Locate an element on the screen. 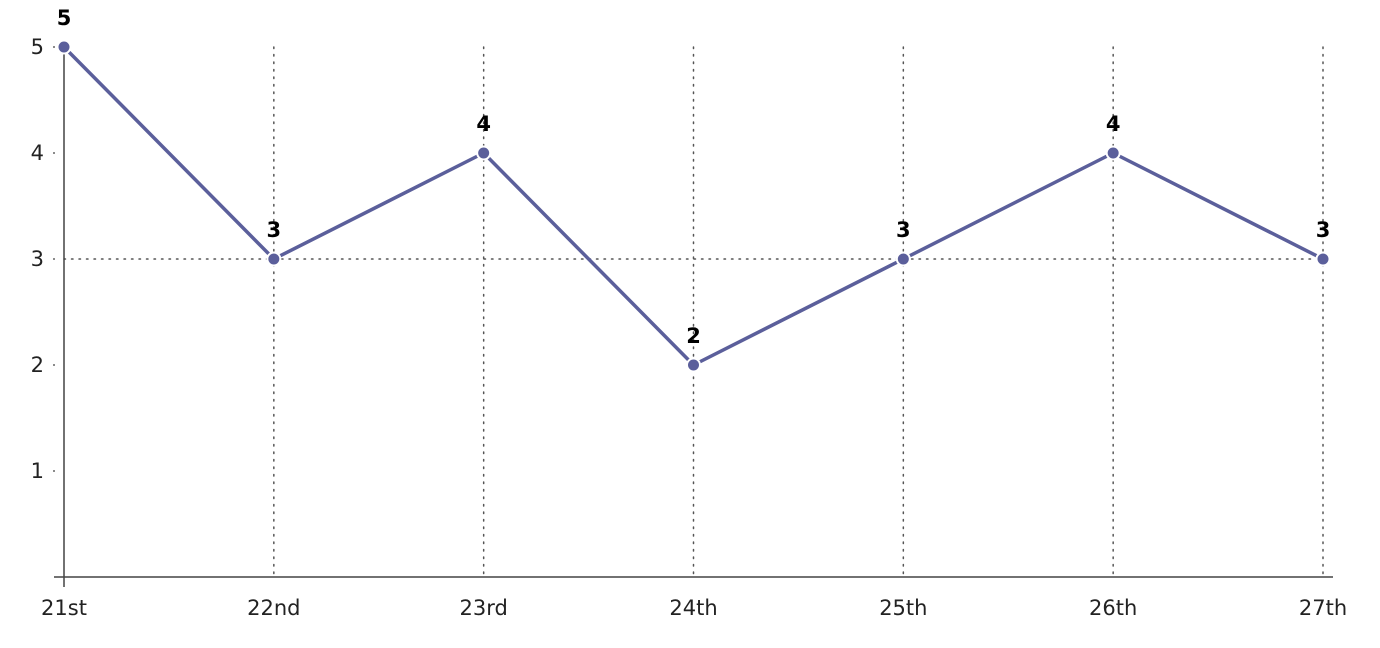 The height and width of the screenshot is (648, 1380). y-tick-label: 3 is located at coordinates (37, 259).